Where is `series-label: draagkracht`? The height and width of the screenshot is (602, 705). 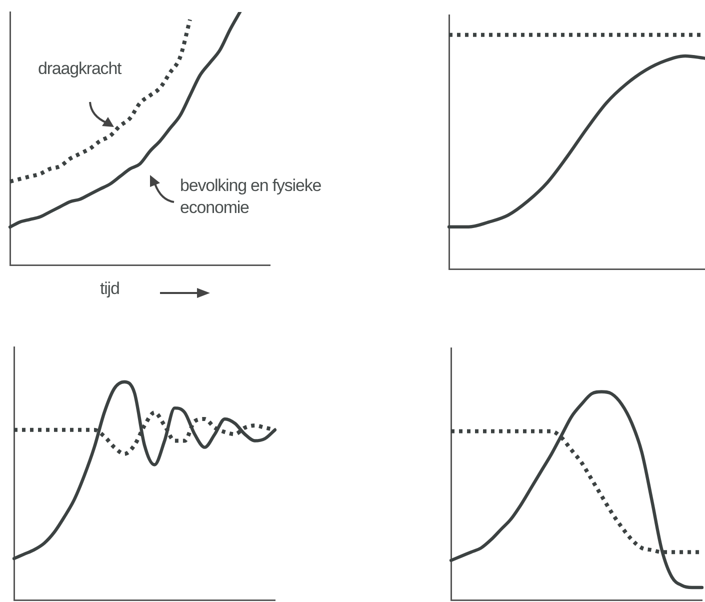
series-label: draagkracht is located at coordinates (80, 69).